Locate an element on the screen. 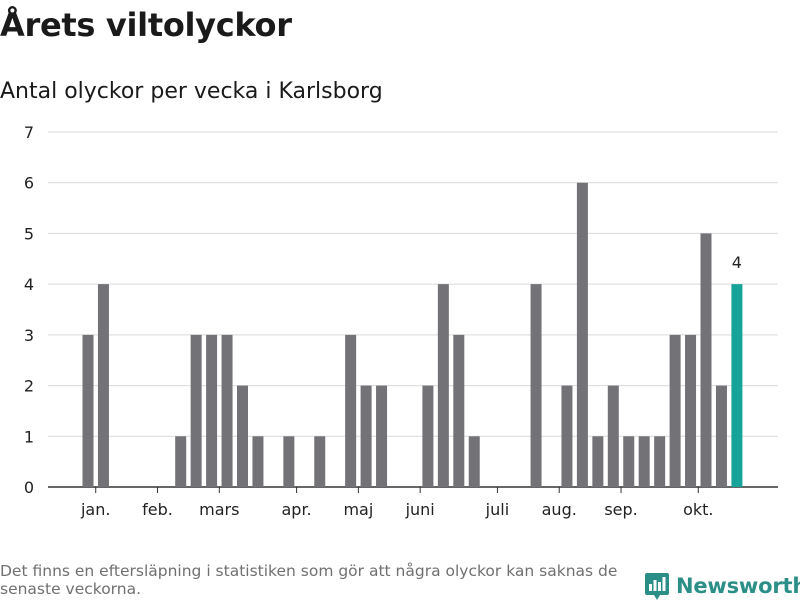  x-tick-label: jan. is located at coordinates (95, 509).